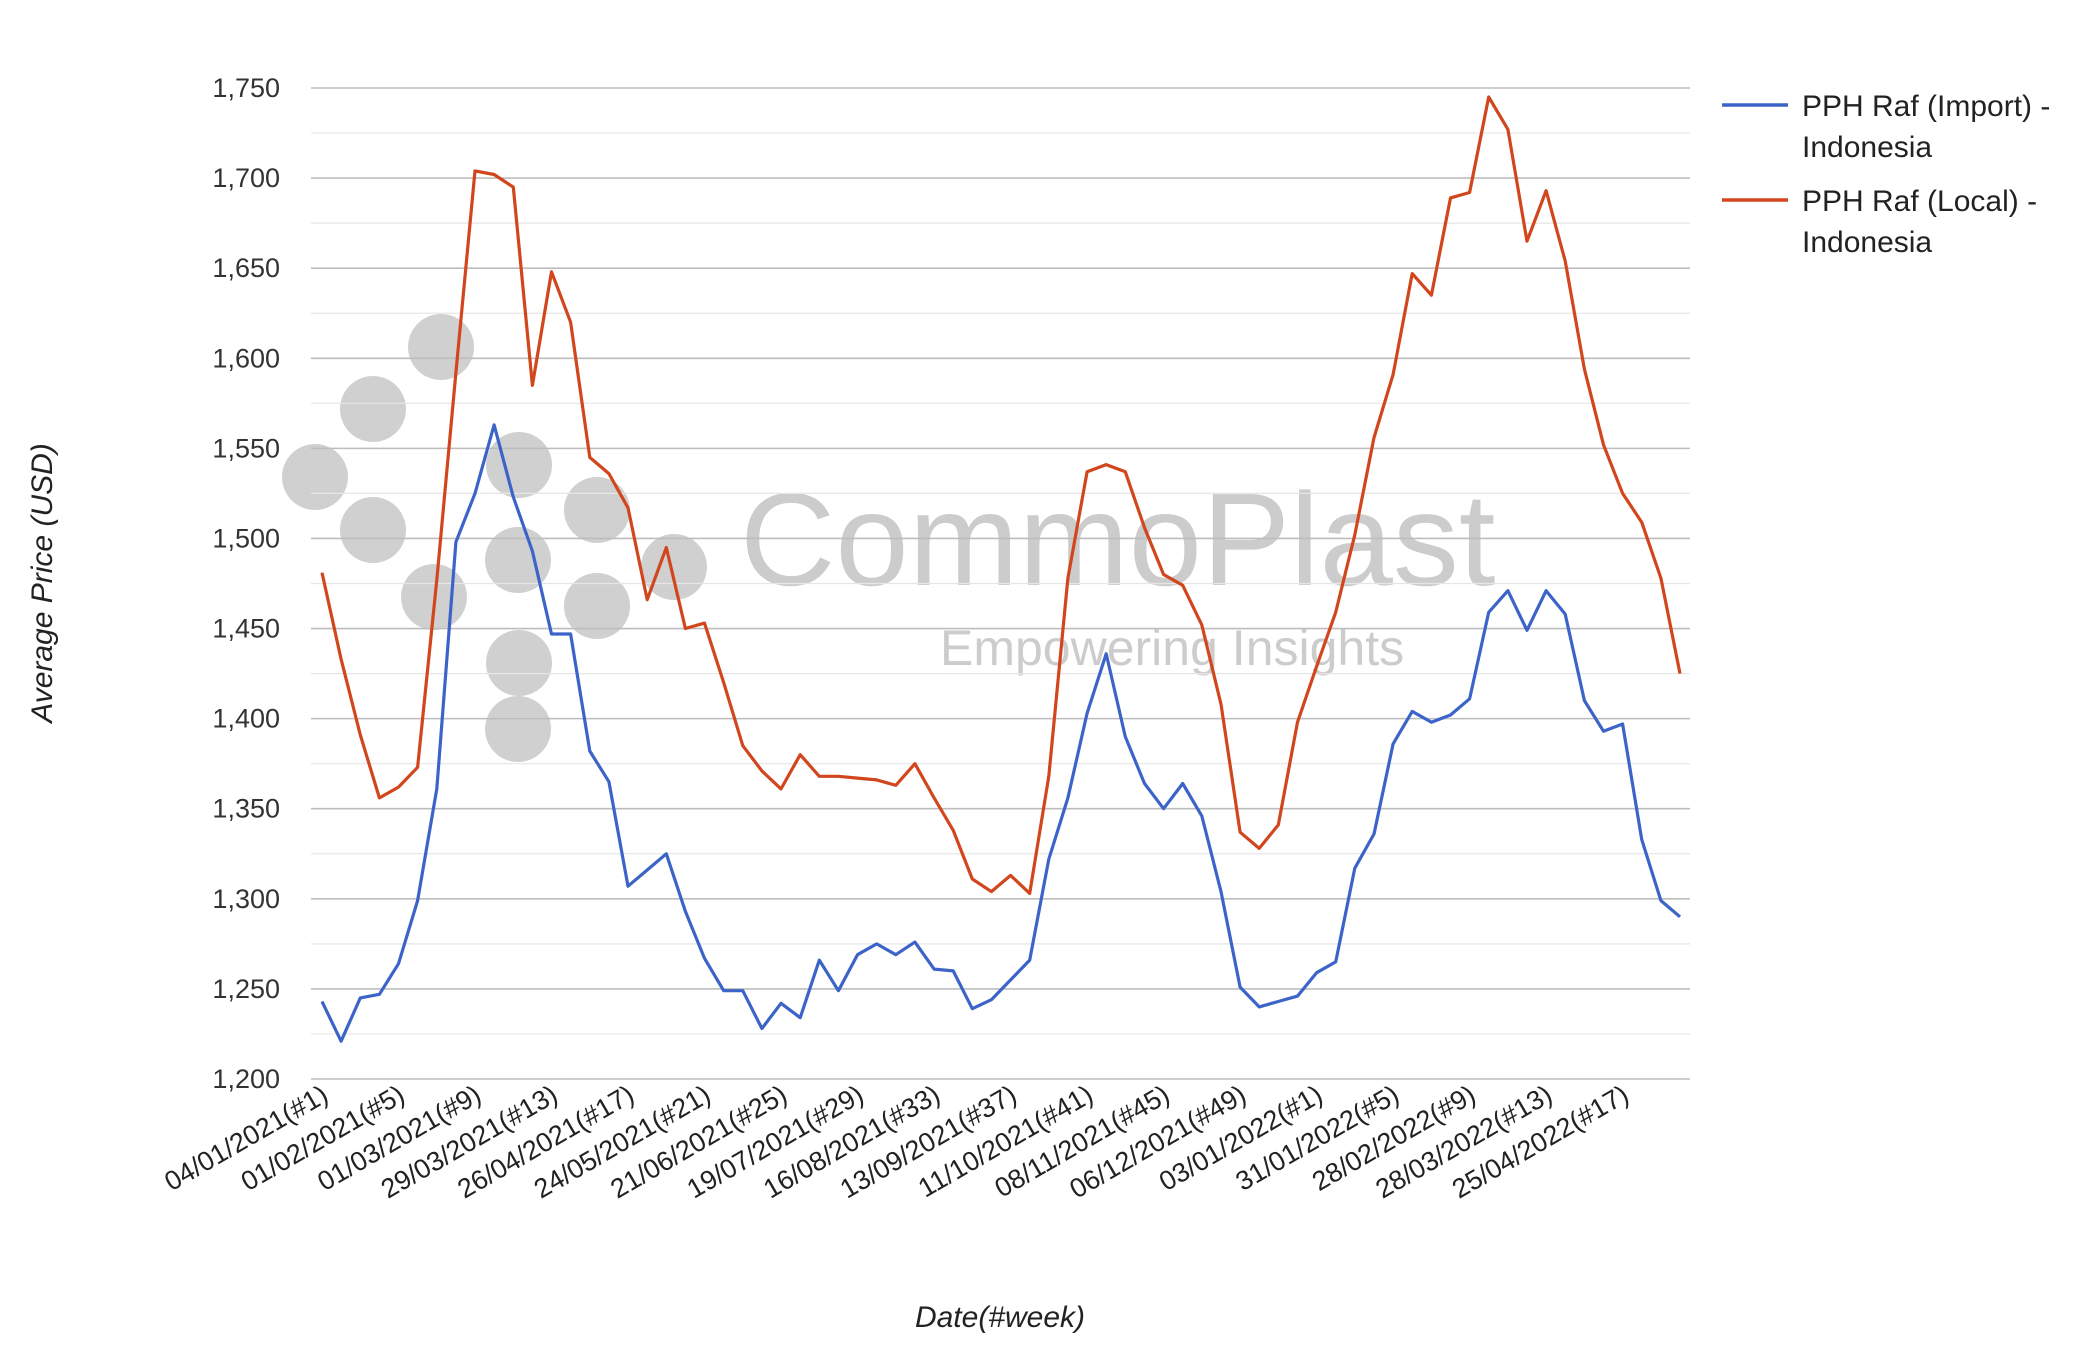 The height and width of the screenshot is (1348, 2078). I want to click on y-tick-label: 1,650, so click(246, 268).